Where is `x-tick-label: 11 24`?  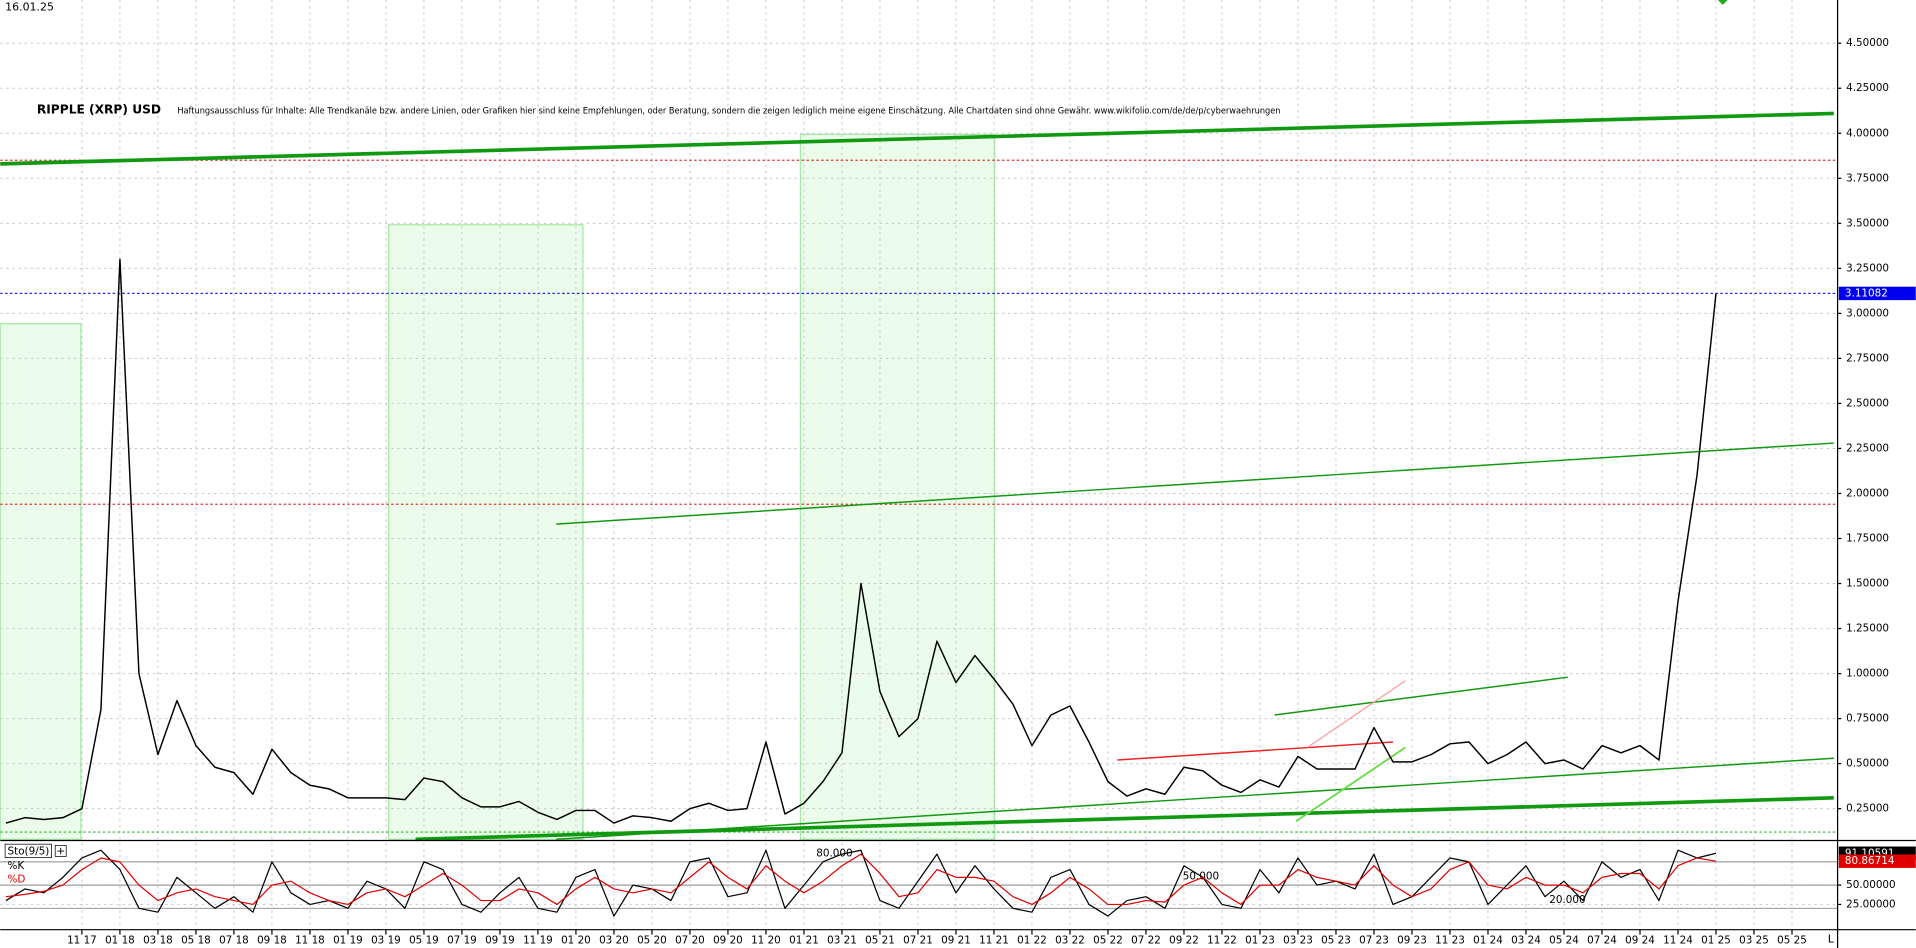 x-tick-label: 11 24 is located at coordinates (1678, 941).